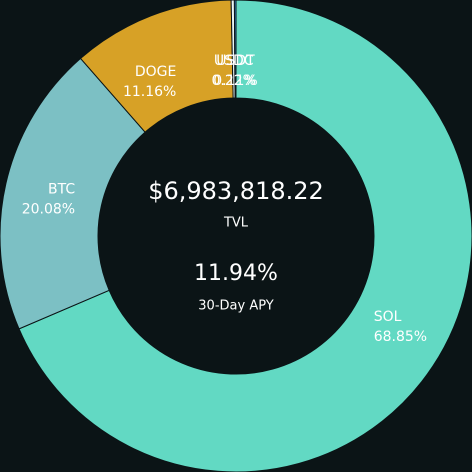  What do you see at coordinates (388, 317) in the screenshot?
I see `segment-name: SOL` at bounding box center [388, 317].